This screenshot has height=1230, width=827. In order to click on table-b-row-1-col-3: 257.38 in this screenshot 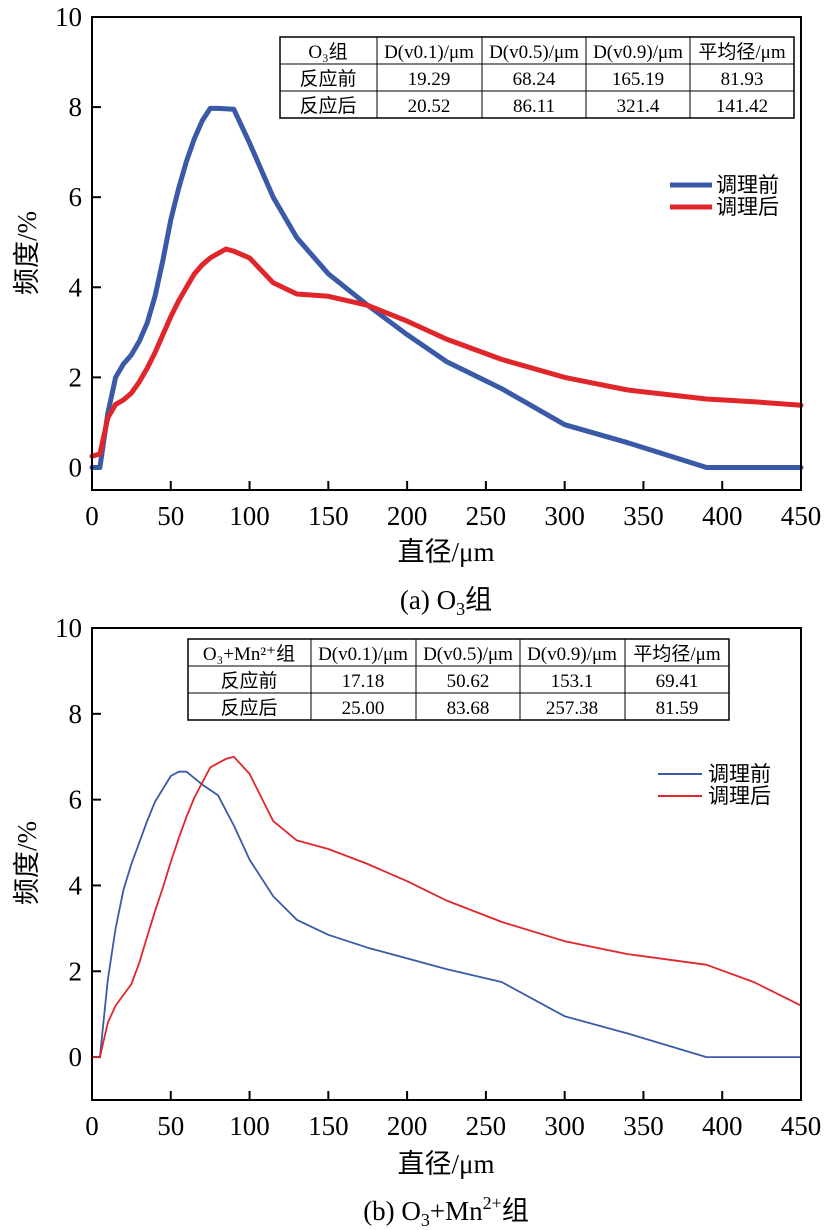, I will do `click(572, 708)`.